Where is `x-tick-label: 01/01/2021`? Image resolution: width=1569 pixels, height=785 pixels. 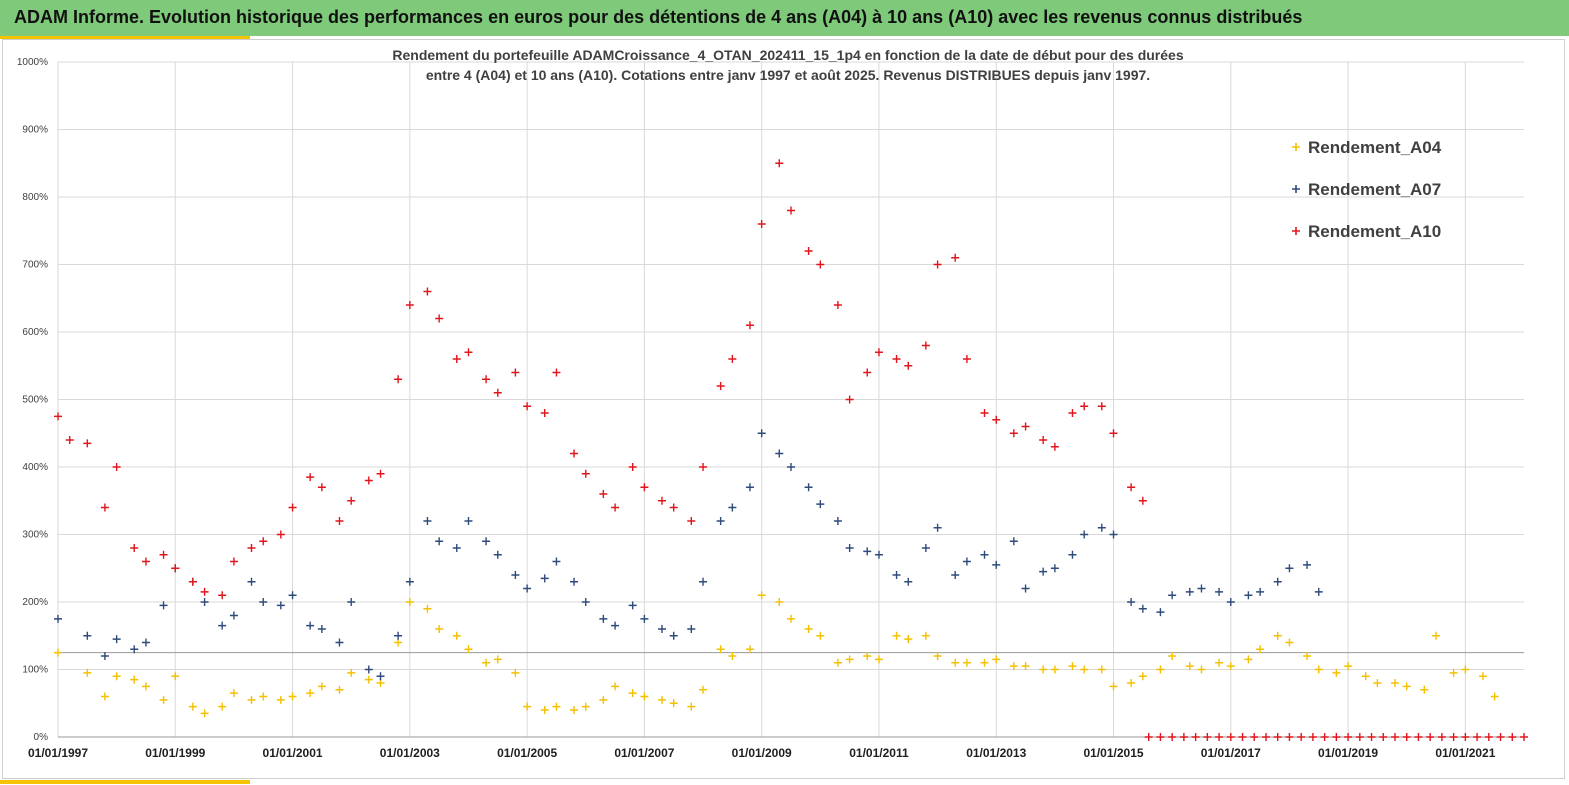 x-tick-label: 01/01/2021 is located at coordinates (1465, 753).